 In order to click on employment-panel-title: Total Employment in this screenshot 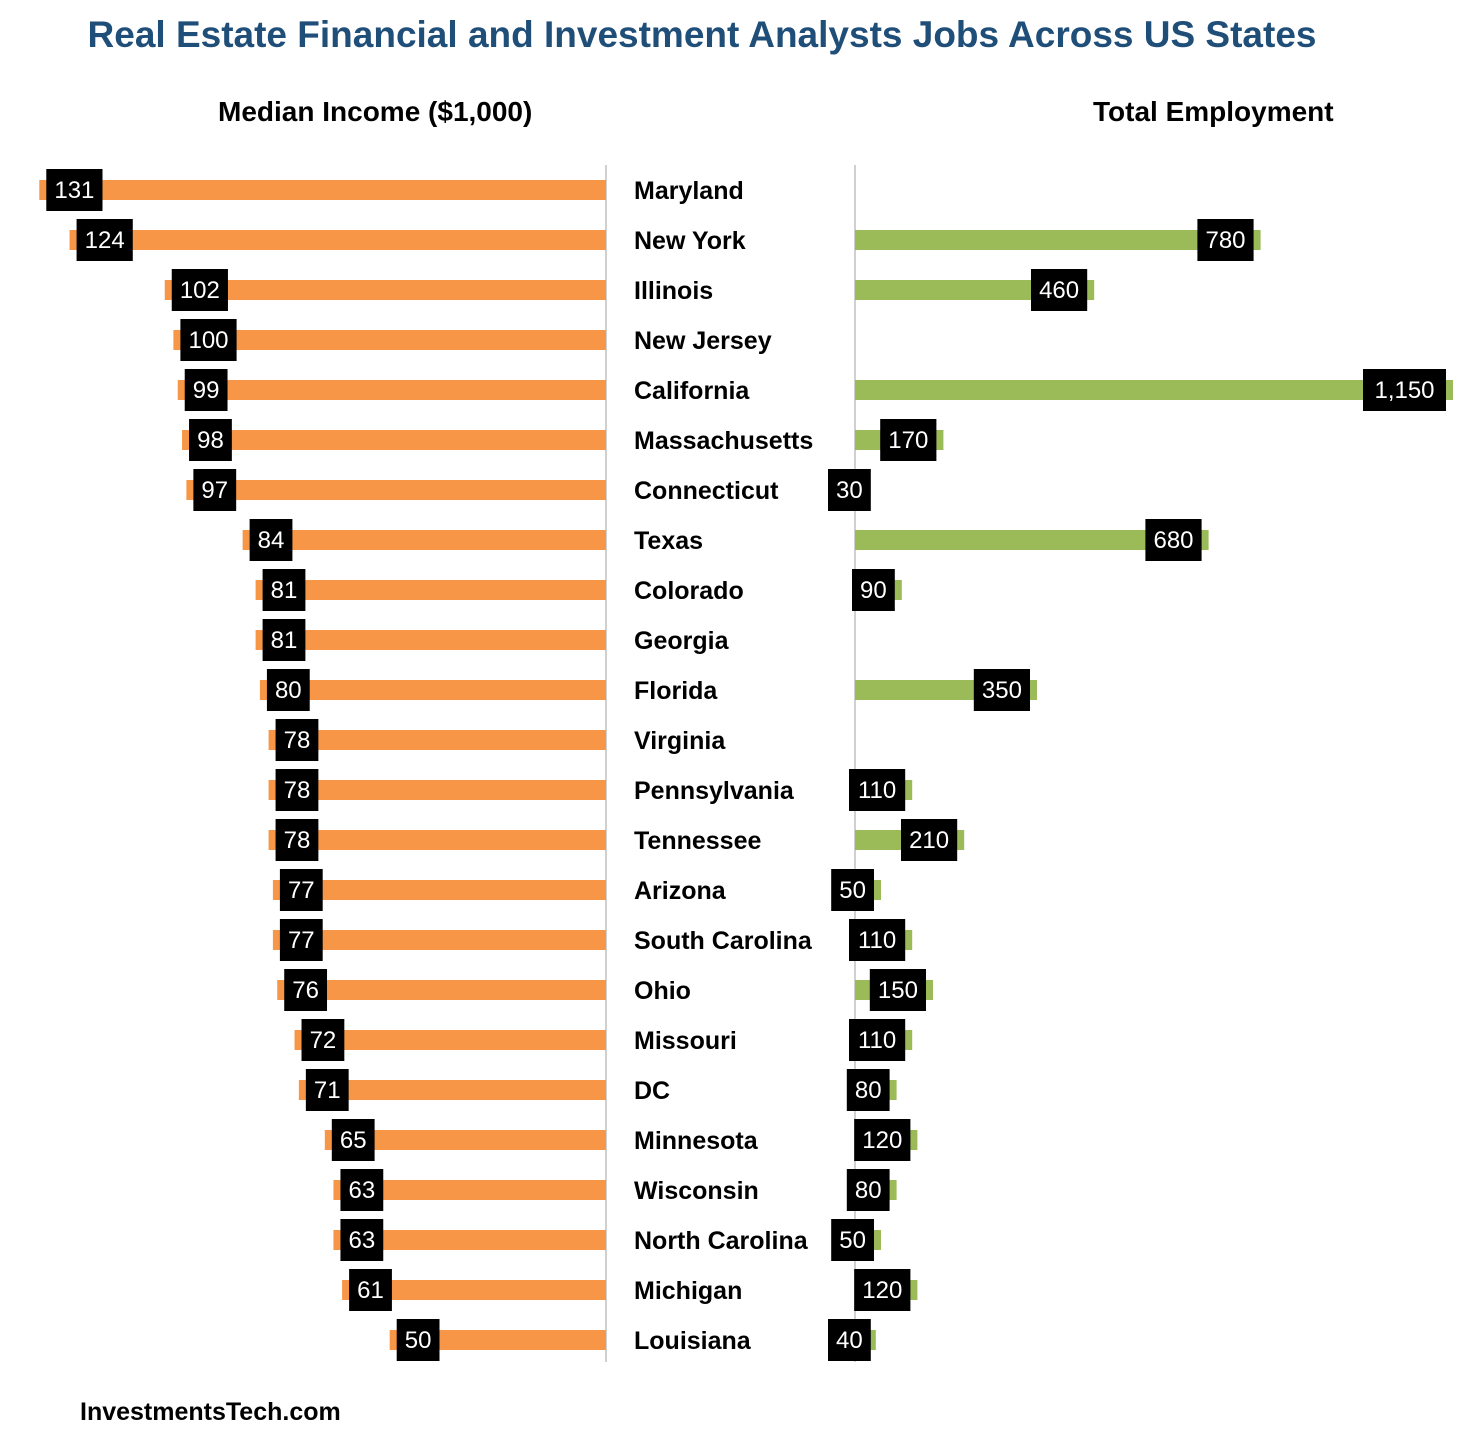, I will do `click(1213, 111)`.